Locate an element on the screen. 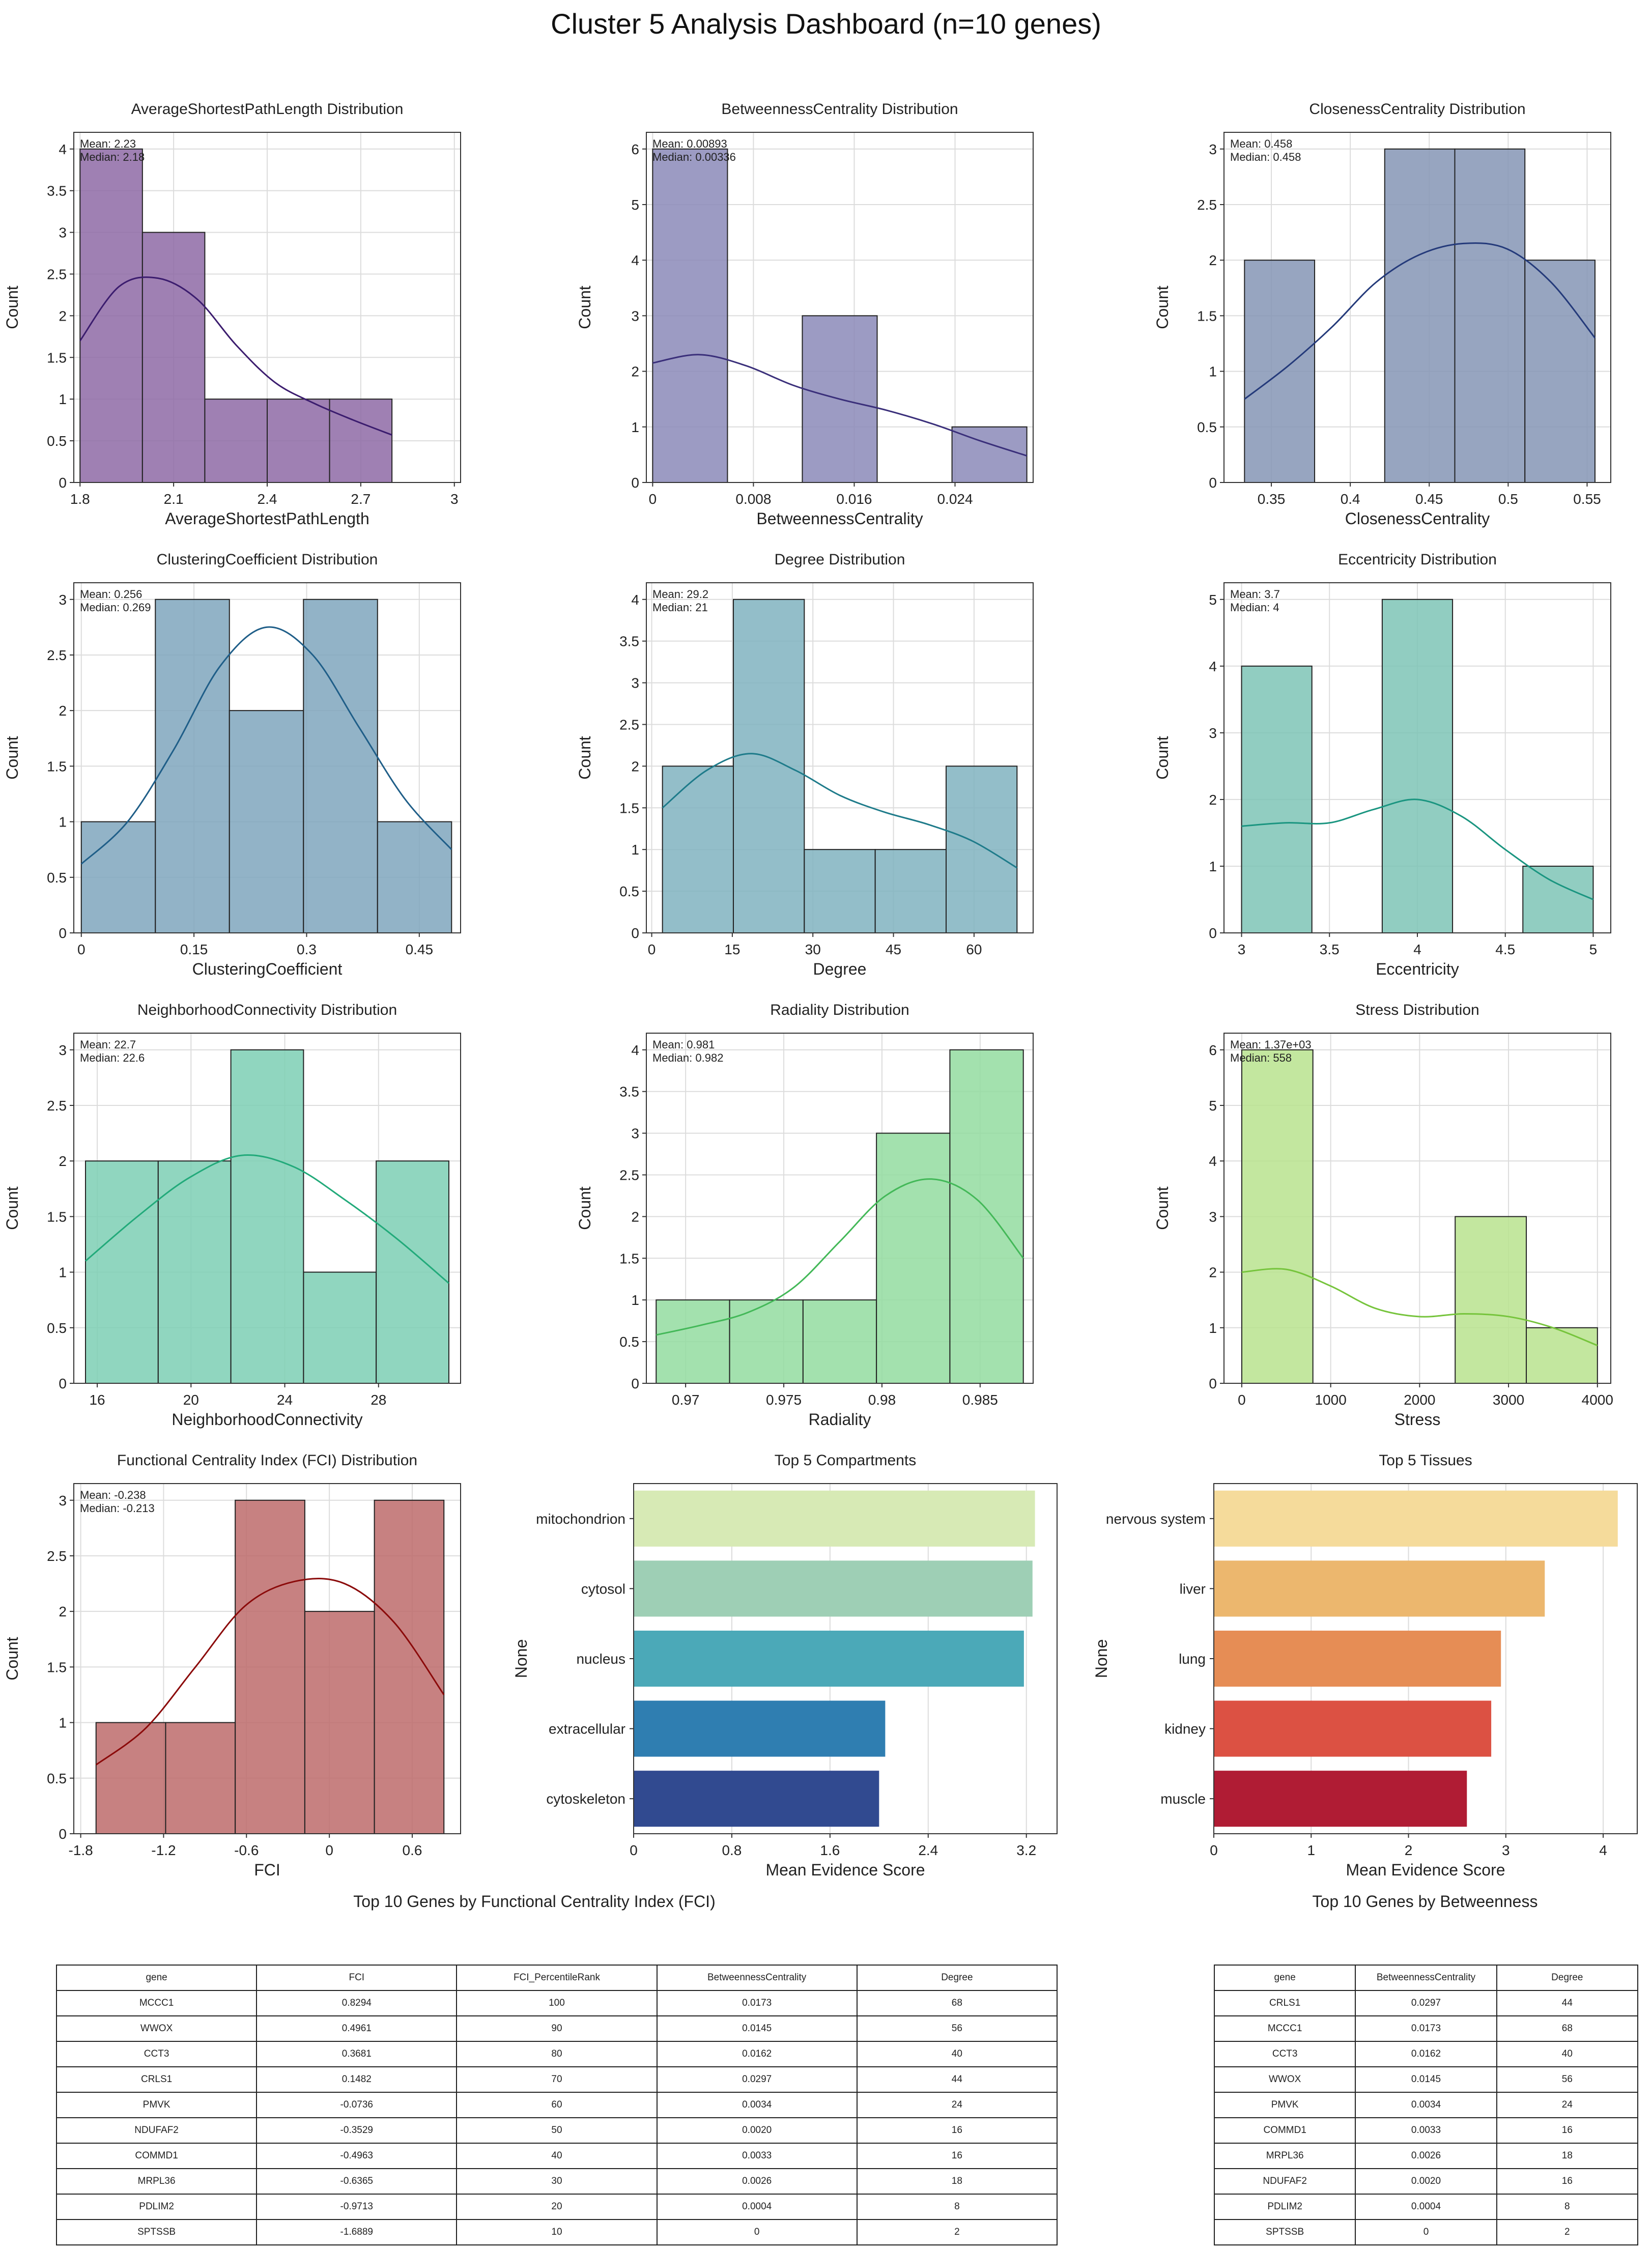  x-tick-label: 1.6 is located at coordinates (830, 1850).